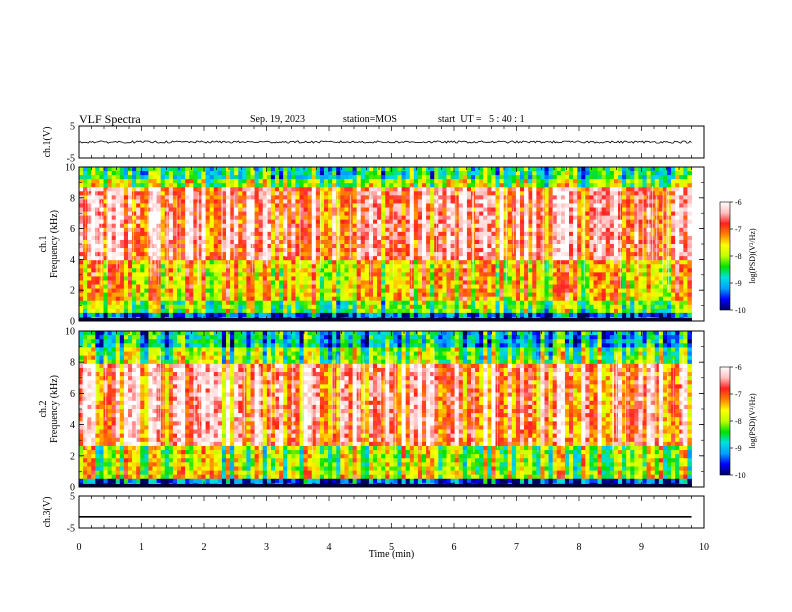  I want to click on xtick-label: 6, so click(454, 547).